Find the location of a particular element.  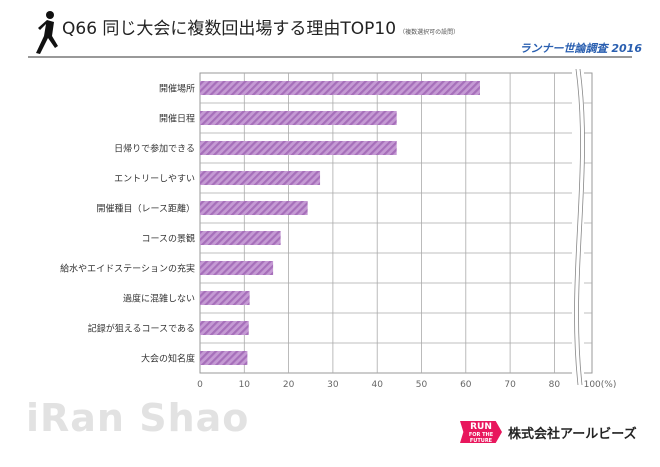

x-tick-label: 40 is located at coordinates (377, 385).